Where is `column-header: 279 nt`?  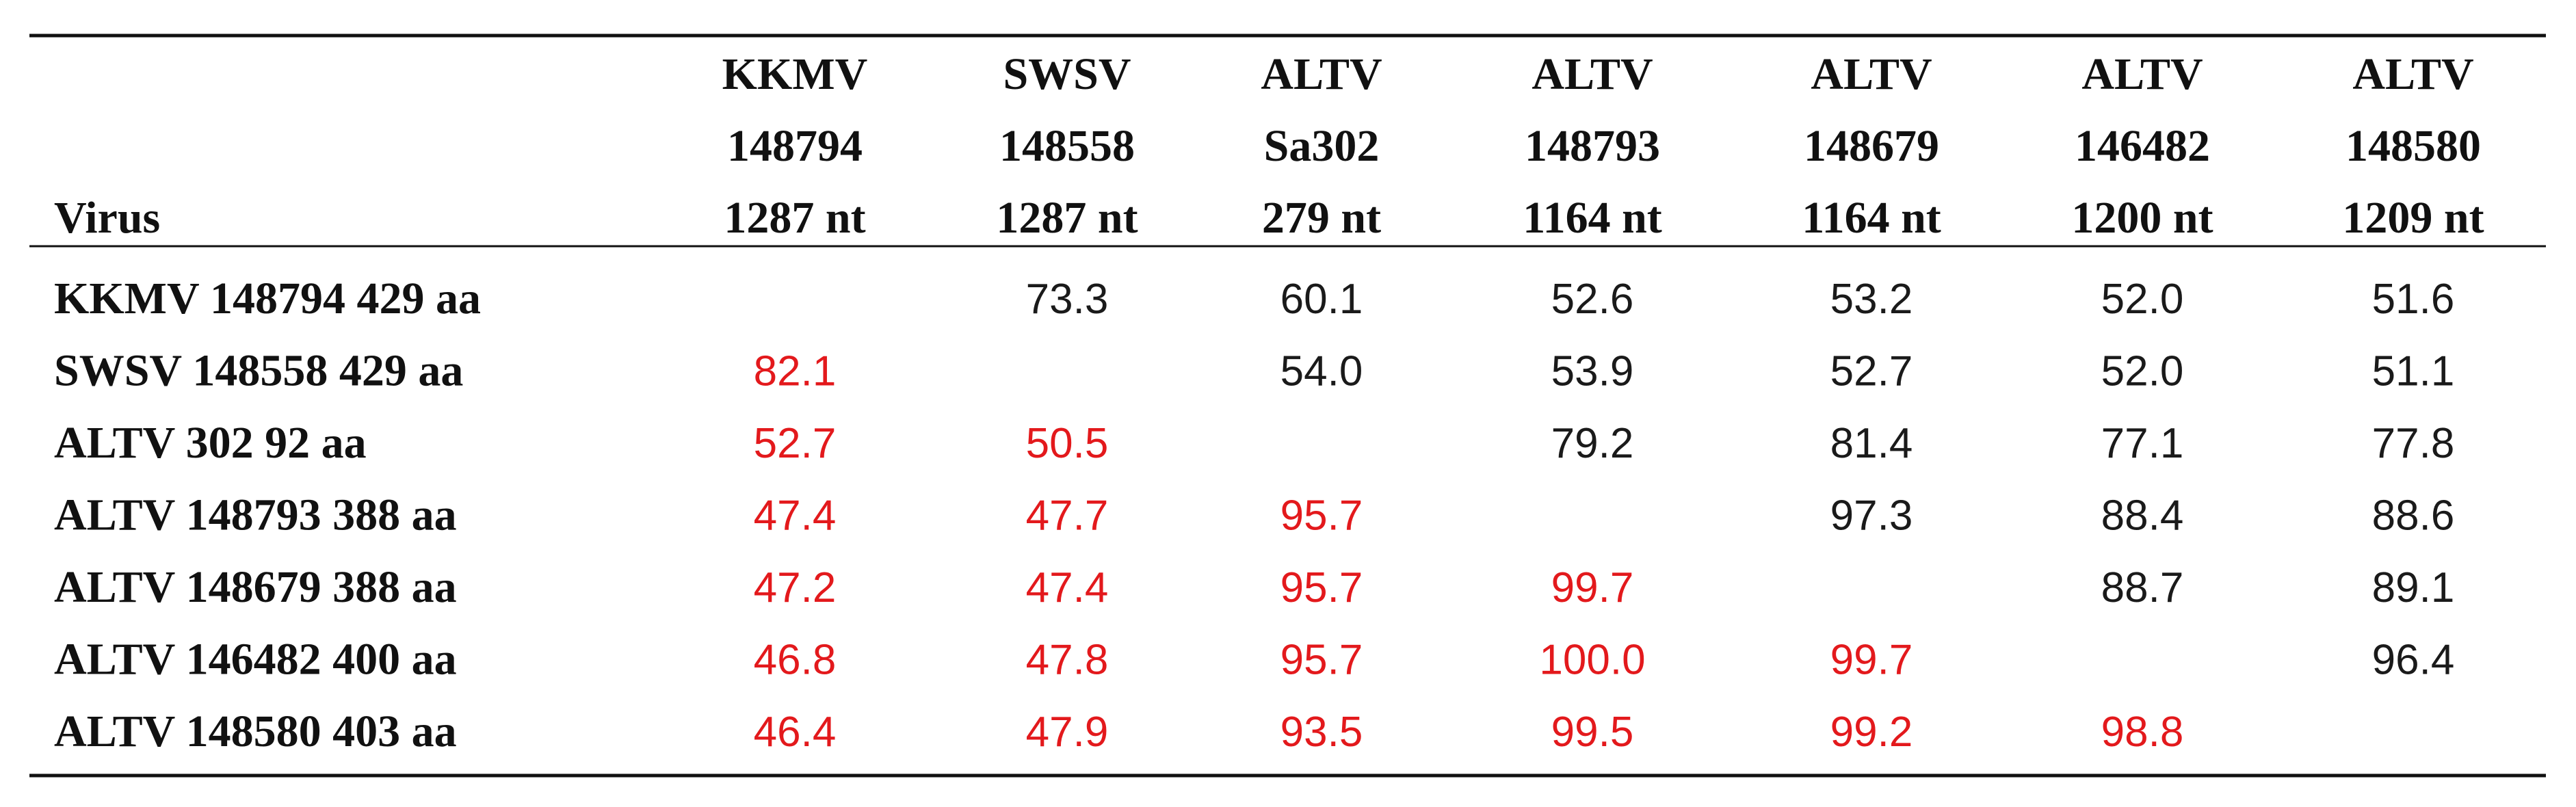 column-header: 279 nt is located at coordinates (1321, 218).